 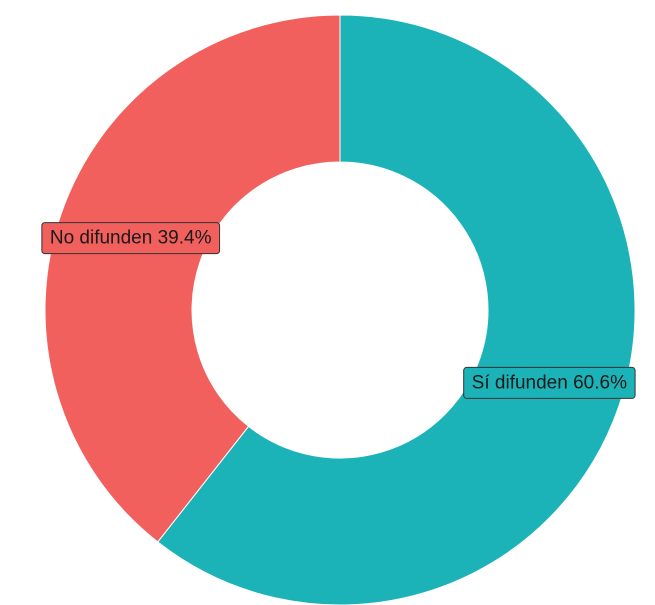 I want to click on slice-label: Sí difunden 60.6%, so click(x=549, y=382).